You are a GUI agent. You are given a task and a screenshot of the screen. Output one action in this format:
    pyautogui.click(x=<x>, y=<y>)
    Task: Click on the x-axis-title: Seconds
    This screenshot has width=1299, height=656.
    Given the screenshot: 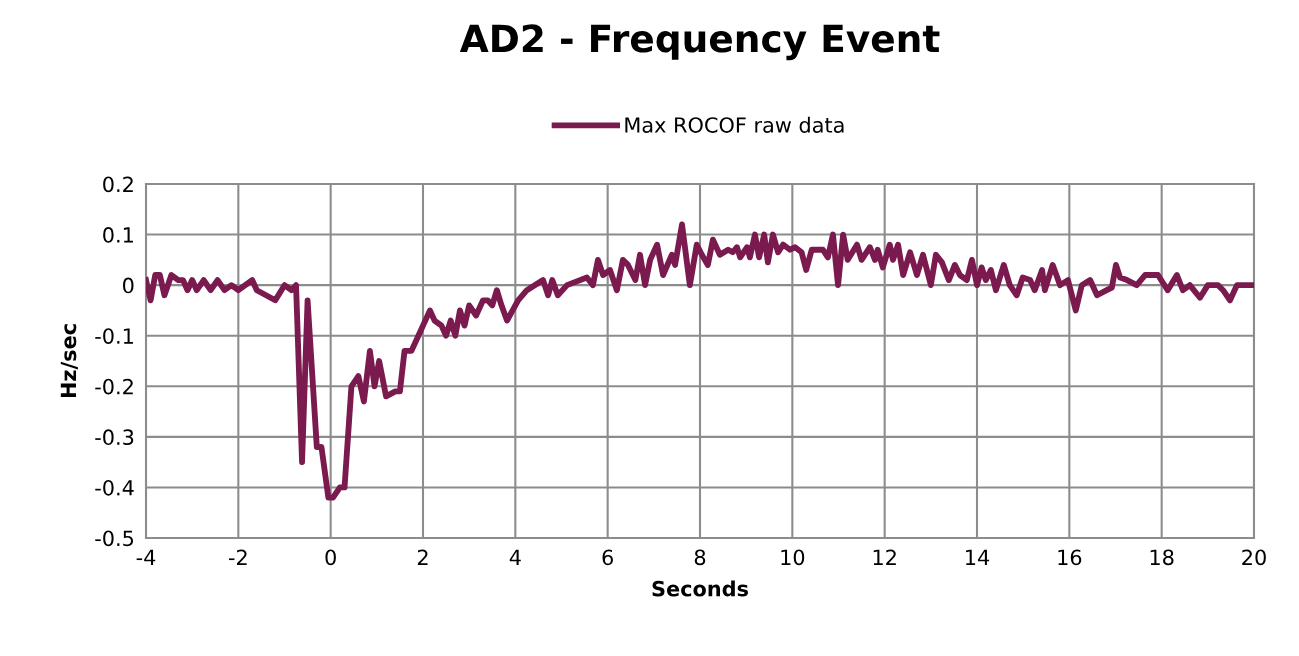 What is the action you would take?
    pyautogui.click(x=700, y=588)
    